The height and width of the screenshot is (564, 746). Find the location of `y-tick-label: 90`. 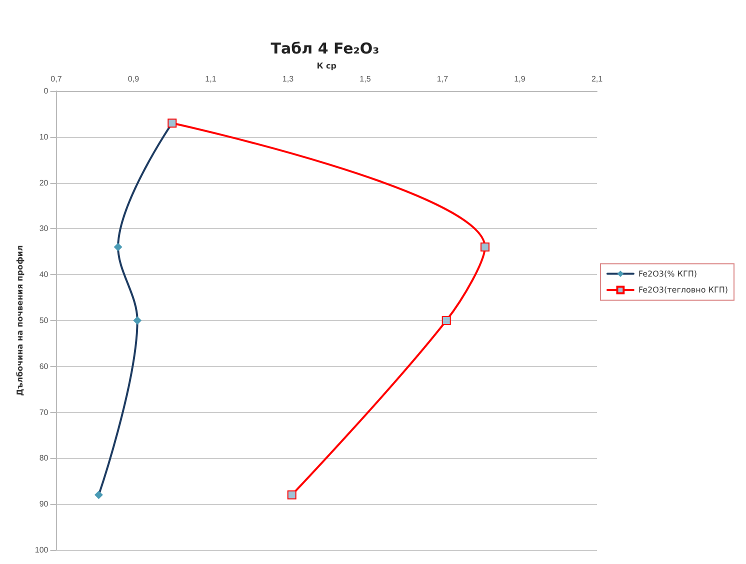

y-tick-label: 90 is located at coordinates (44, 504).